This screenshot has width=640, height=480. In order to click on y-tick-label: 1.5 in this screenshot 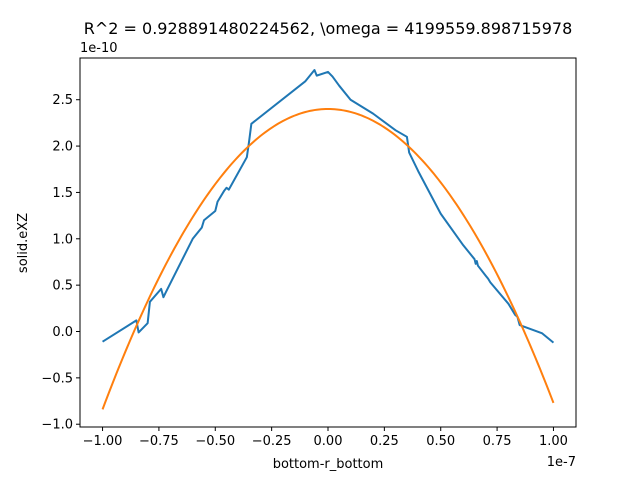, I will do `click(62, 193)`.